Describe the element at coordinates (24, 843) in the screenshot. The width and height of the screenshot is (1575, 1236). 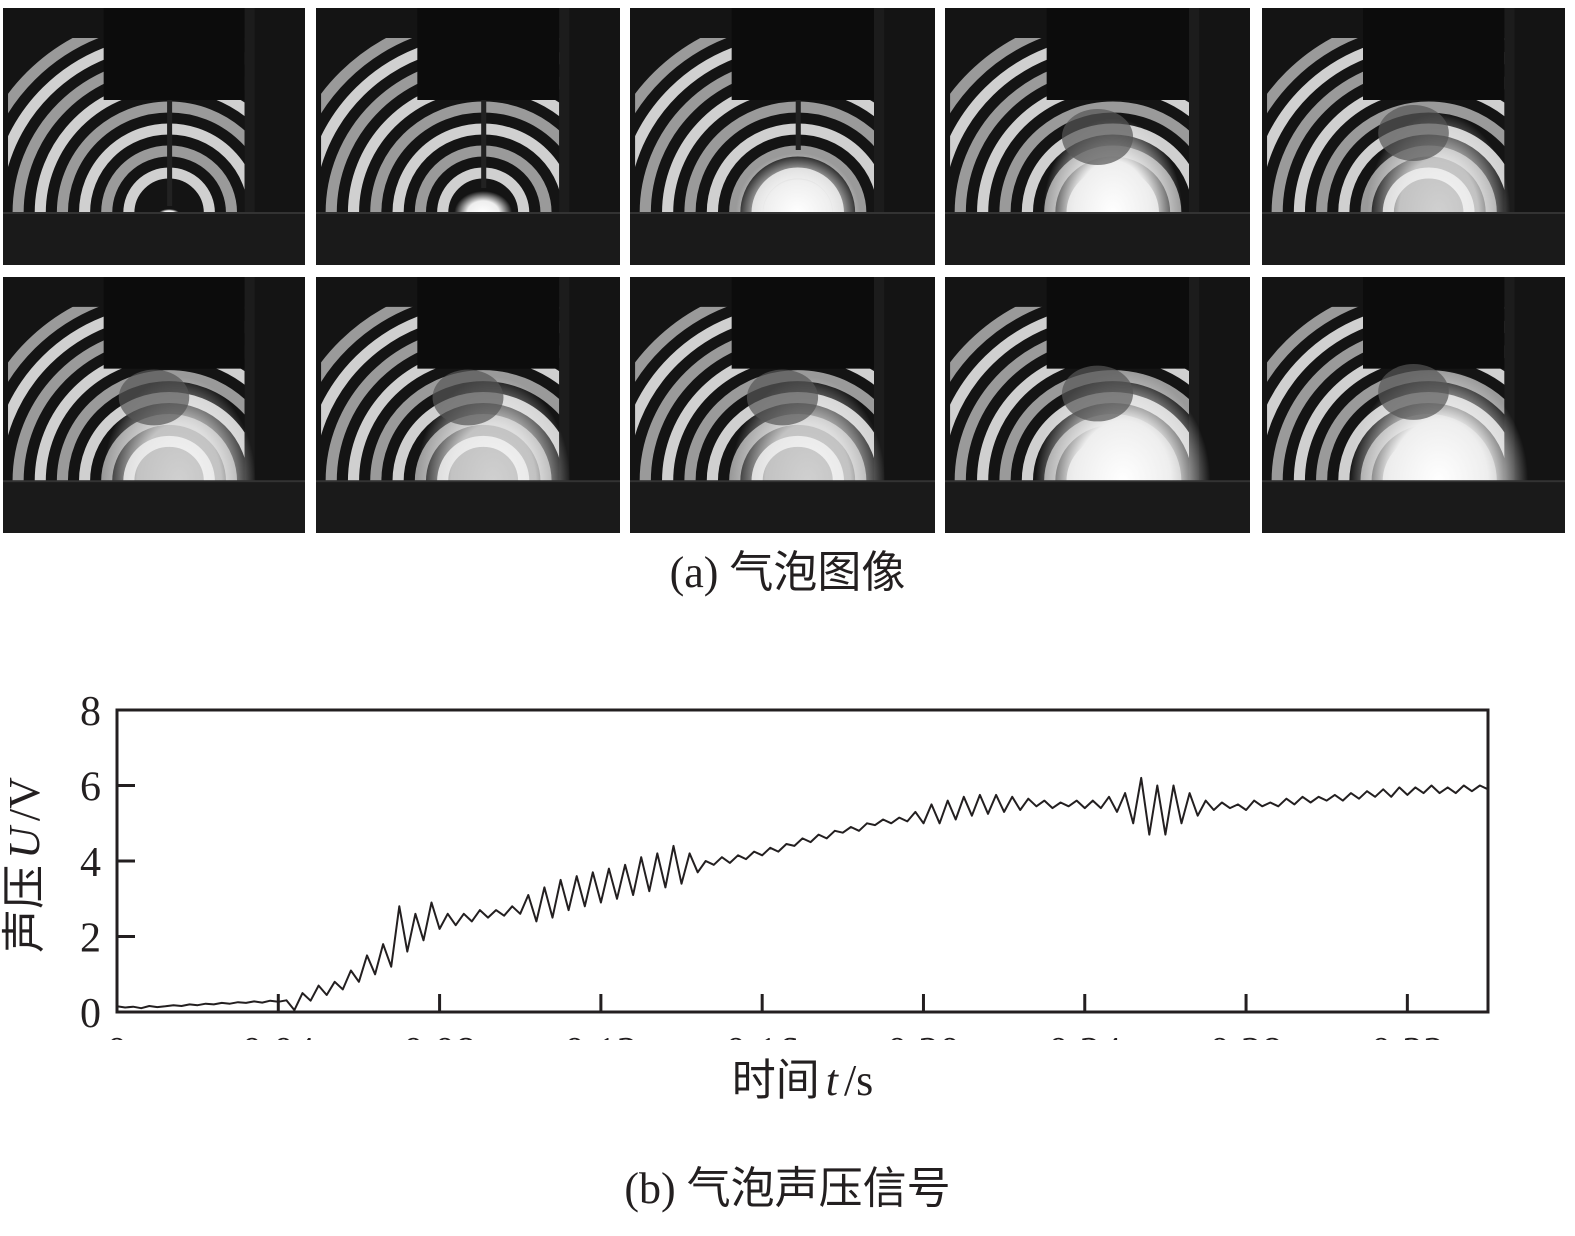
I see `y-axis-label-variable: U` at that location.